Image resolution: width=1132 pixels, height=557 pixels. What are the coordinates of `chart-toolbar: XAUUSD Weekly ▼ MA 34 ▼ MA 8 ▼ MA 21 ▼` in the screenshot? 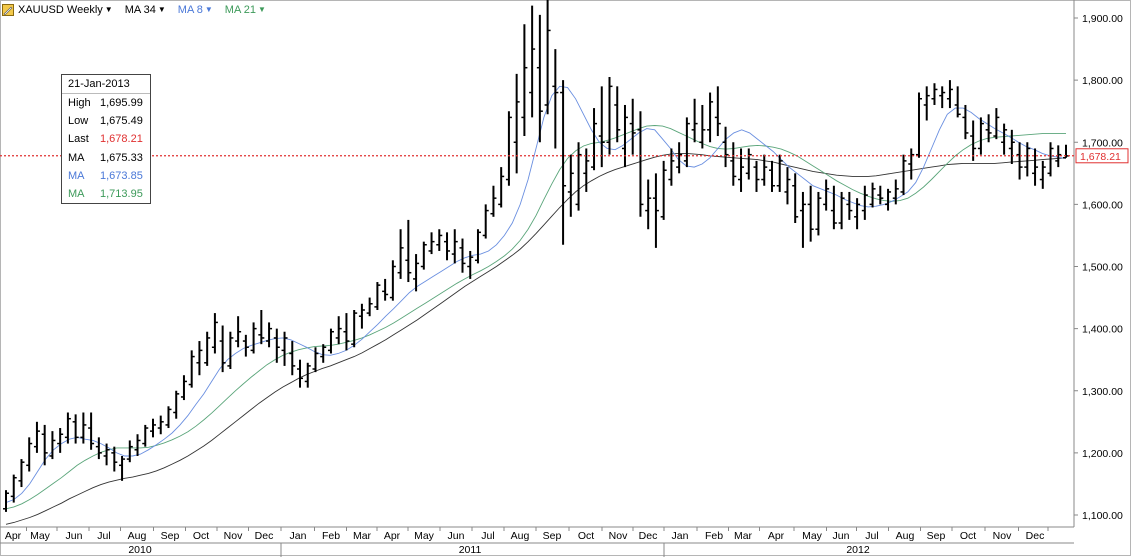 It's located at (134, 10).